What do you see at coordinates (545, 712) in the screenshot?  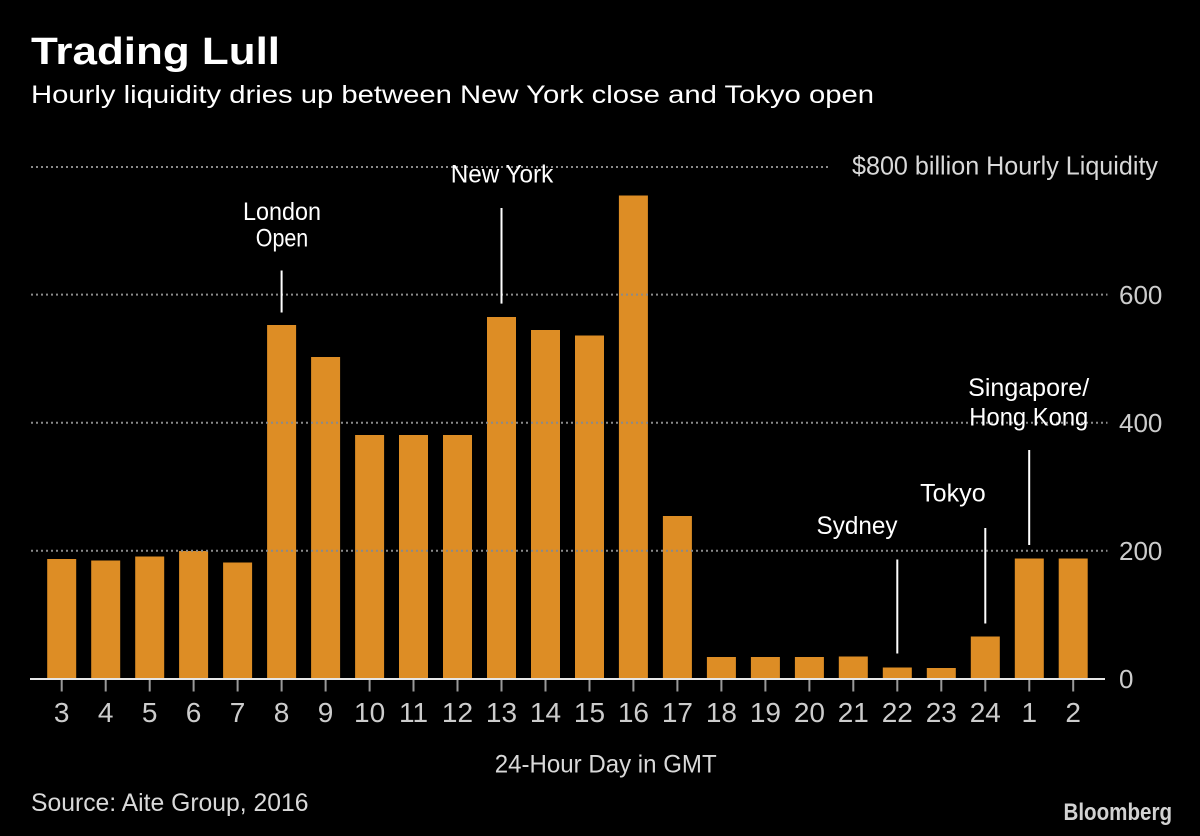 I see `svg-text: 14` at bounding box center [545, 712].